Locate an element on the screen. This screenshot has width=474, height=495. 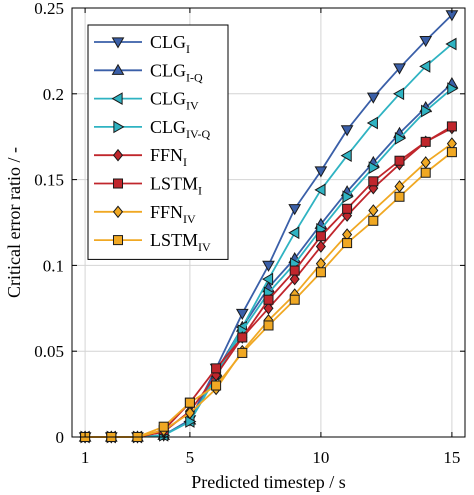
legend-label: FFNI is located at coordinates (168, 157).